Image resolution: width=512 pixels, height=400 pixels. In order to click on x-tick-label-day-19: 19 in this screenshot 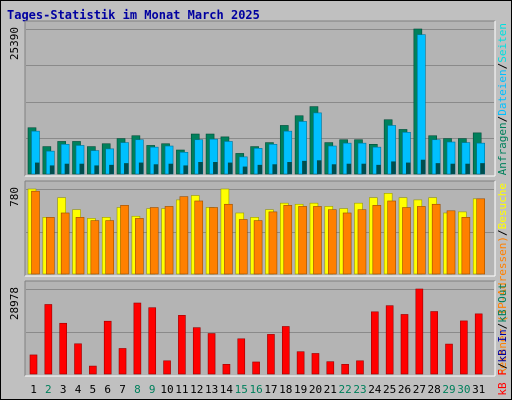, I will do `click(300, 389)`.